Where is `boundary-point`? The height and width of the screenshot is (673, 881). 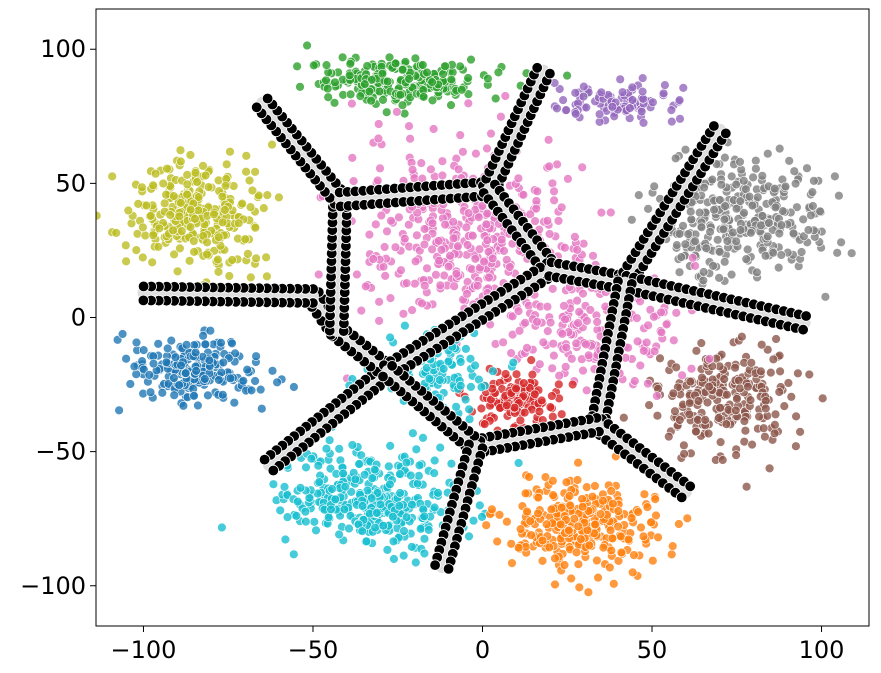 boundary-point is located at coordinates (806, 316).